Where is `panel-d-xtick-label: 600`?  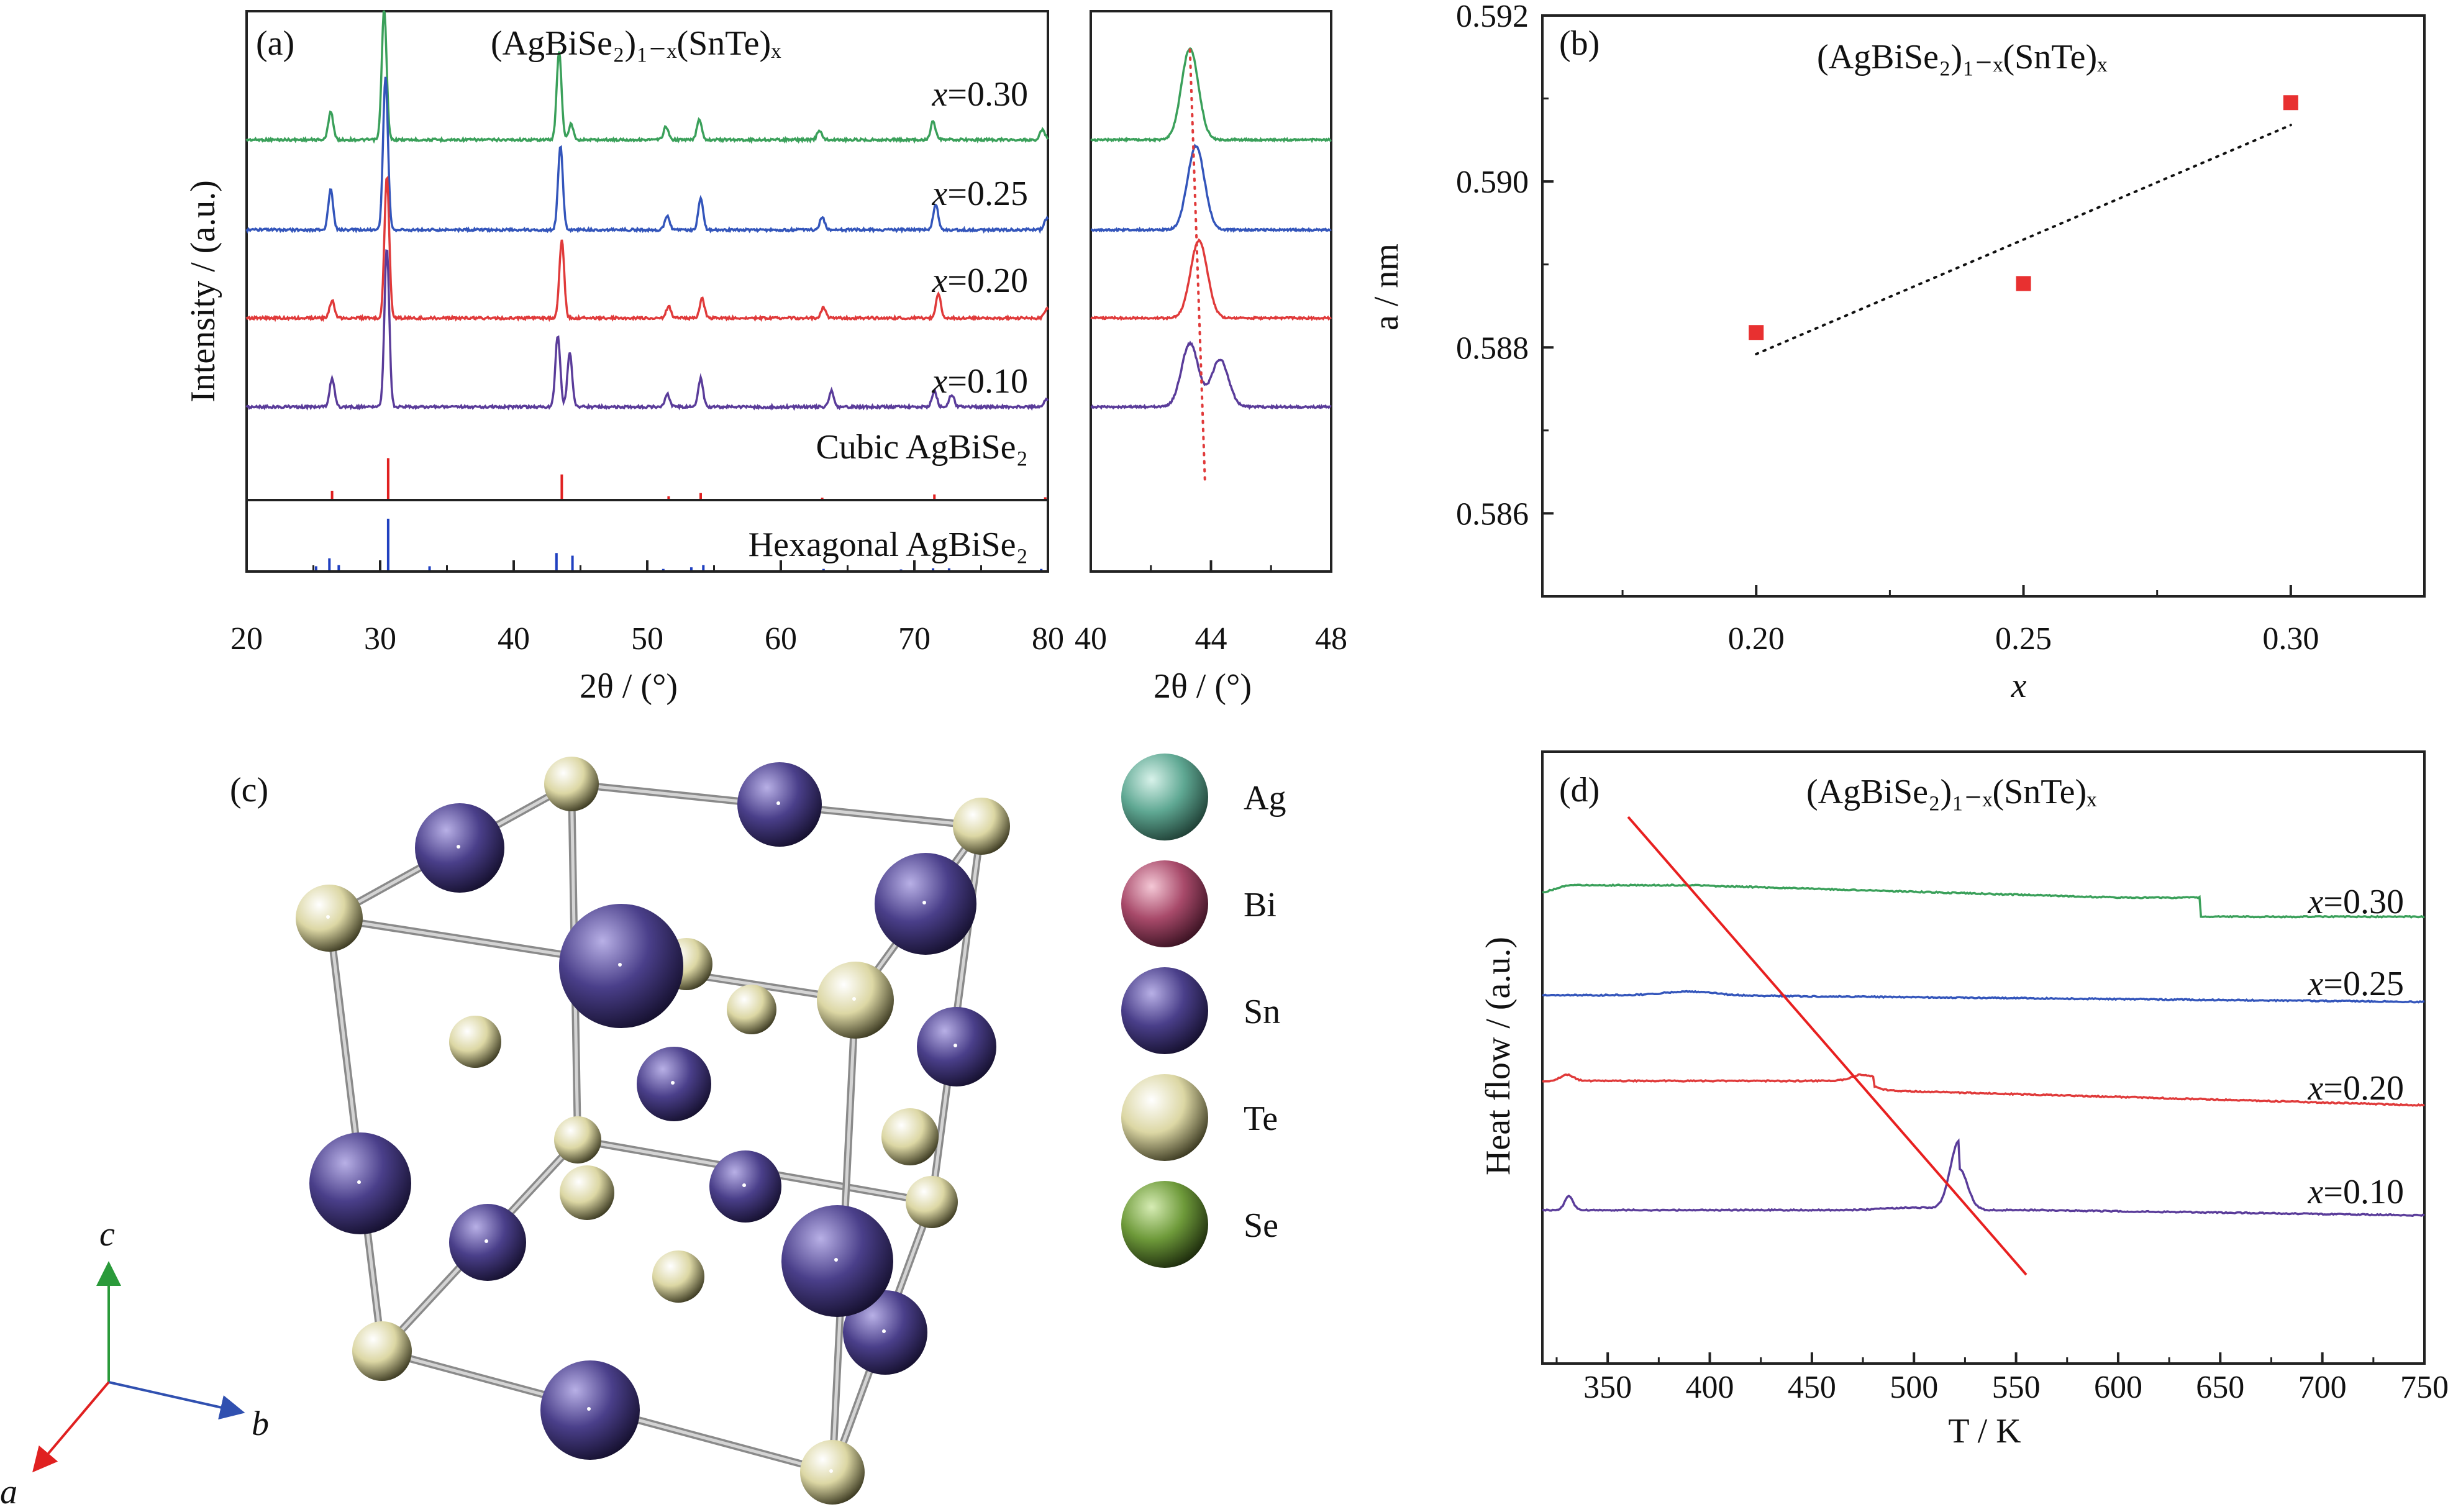 panel-d-xtick-label: 600 is located at coordinates (2118, 1387).